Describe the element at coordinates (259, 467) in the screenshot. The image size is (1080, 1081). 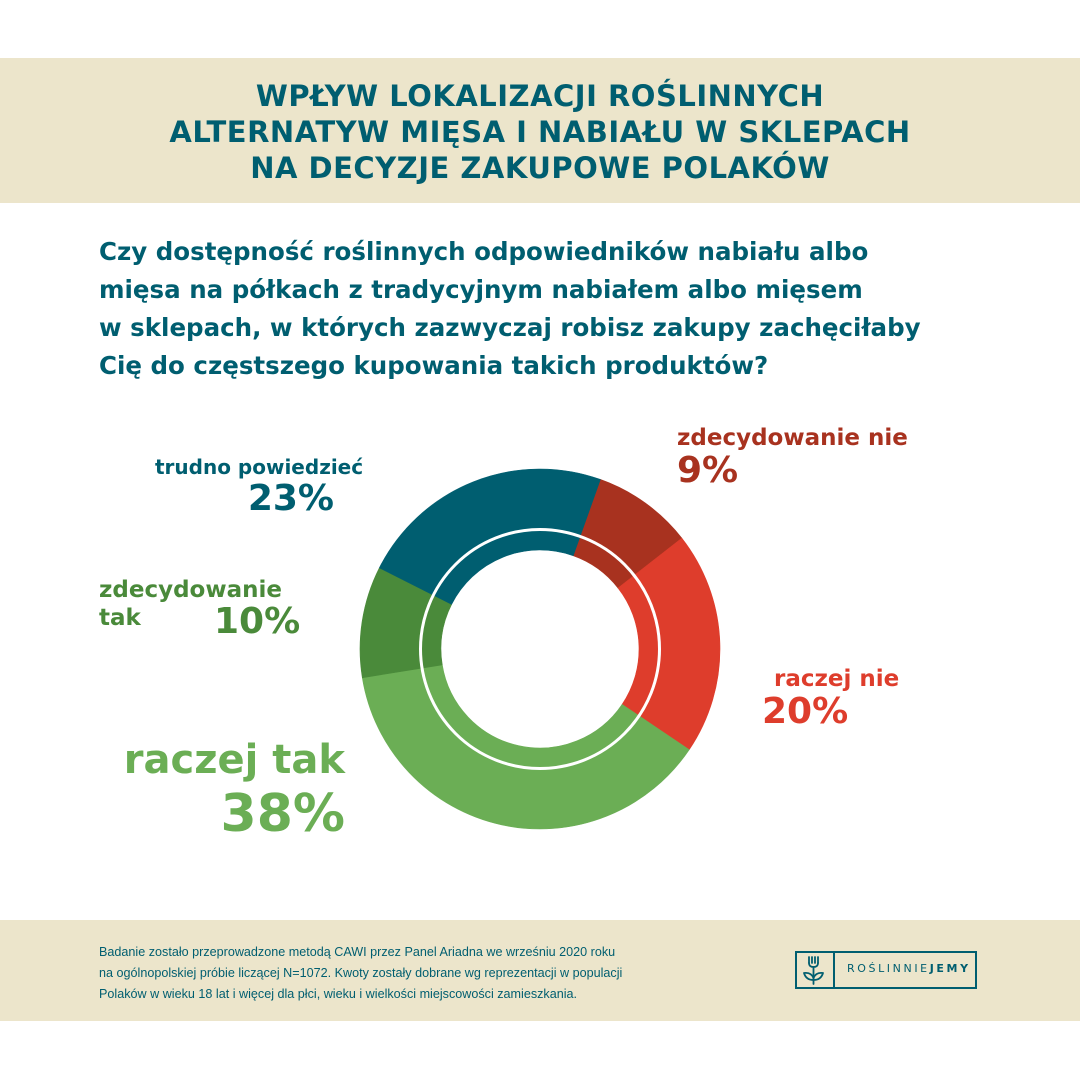
I see `slice-label-text: trudno powiedzieć` at that location.